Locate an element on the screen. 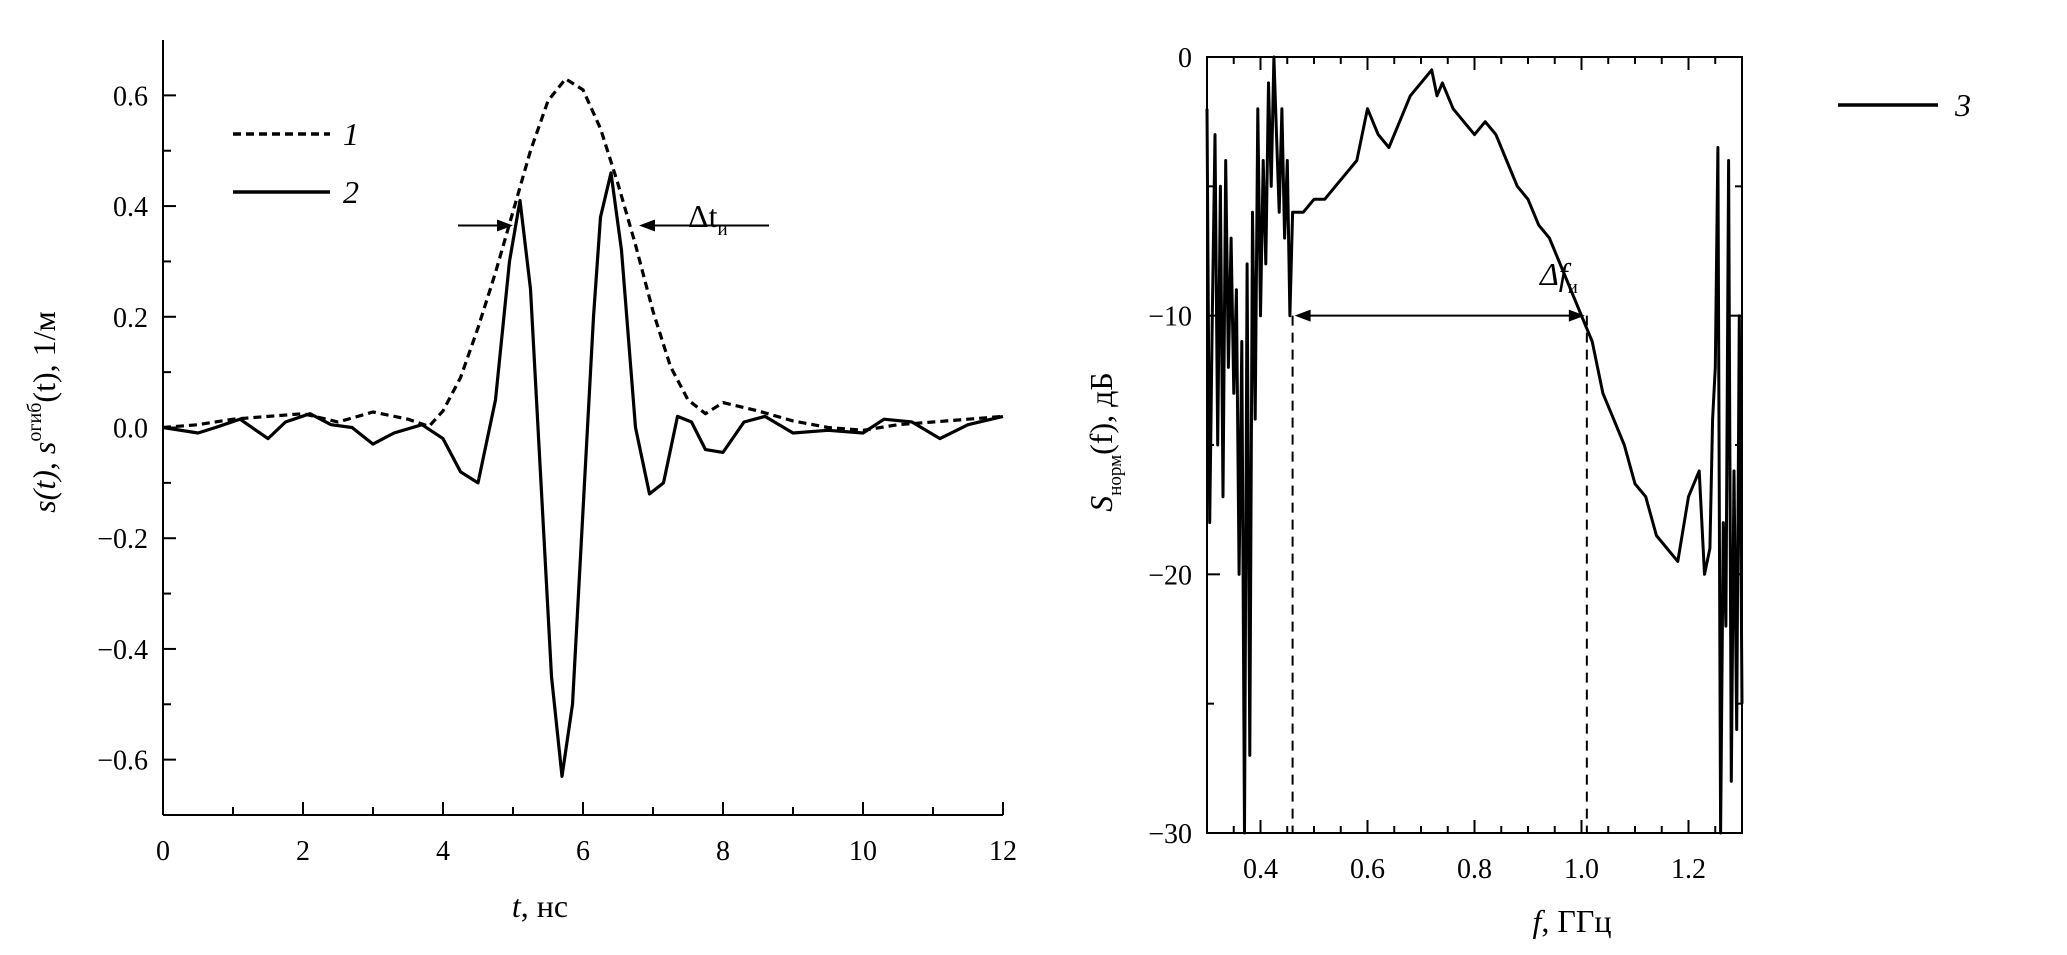  right-x-axis-label: f, ГГц is located at coordinates (1571, 921).